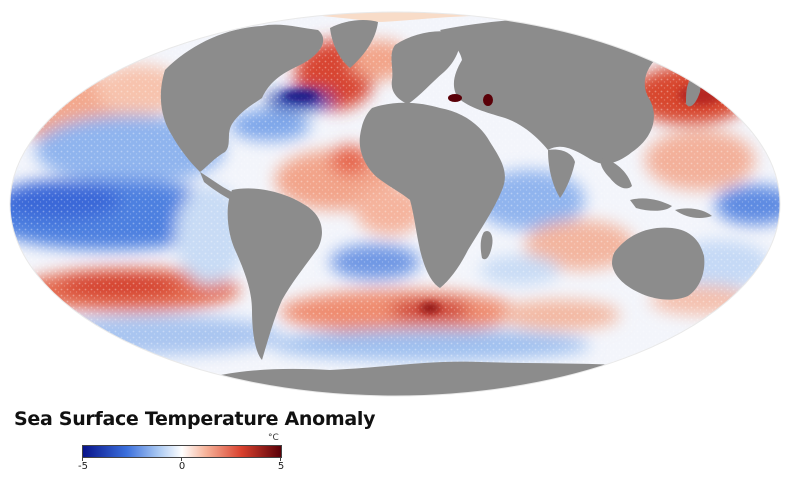  What do you see at coordinates (281, 466) in the screenshot?
I see `legend-max-label: 5` at bounding box center [281, 466].